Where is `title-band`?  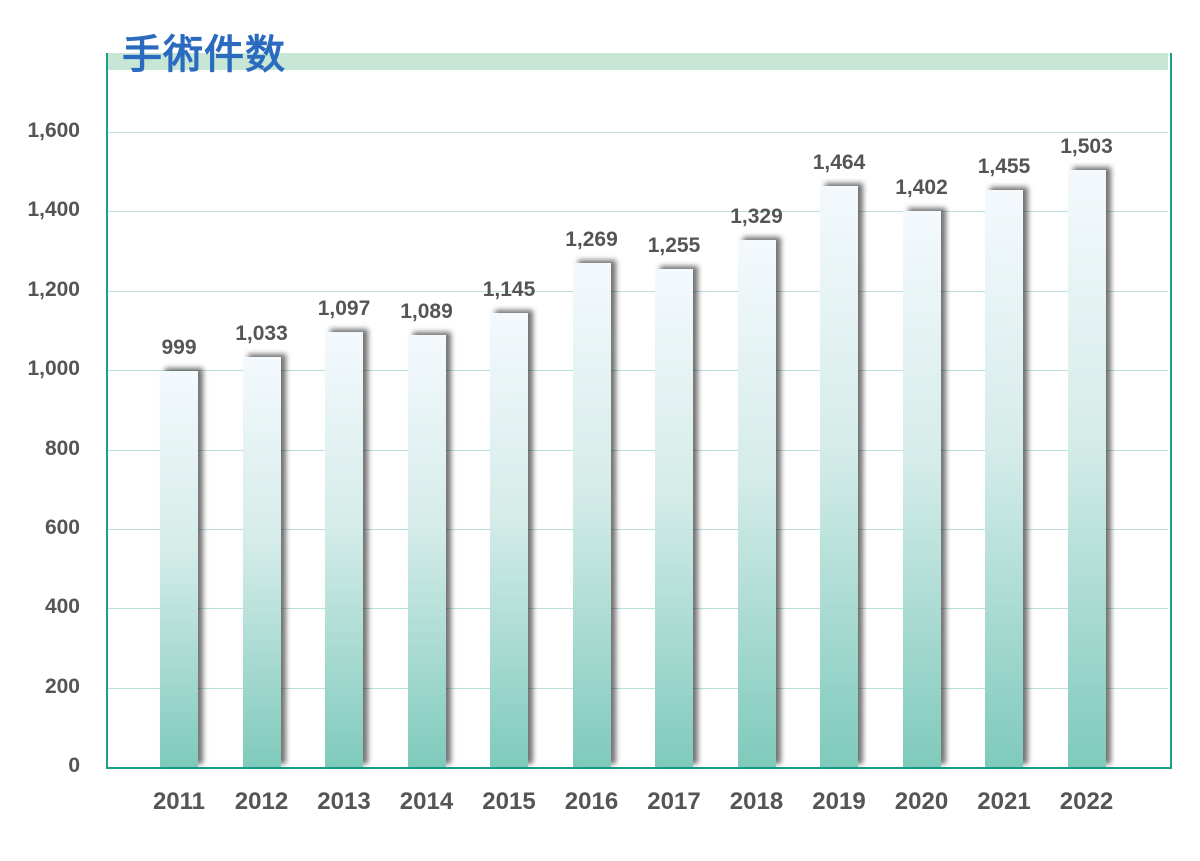 title-band is located at coordinates (638, 61).